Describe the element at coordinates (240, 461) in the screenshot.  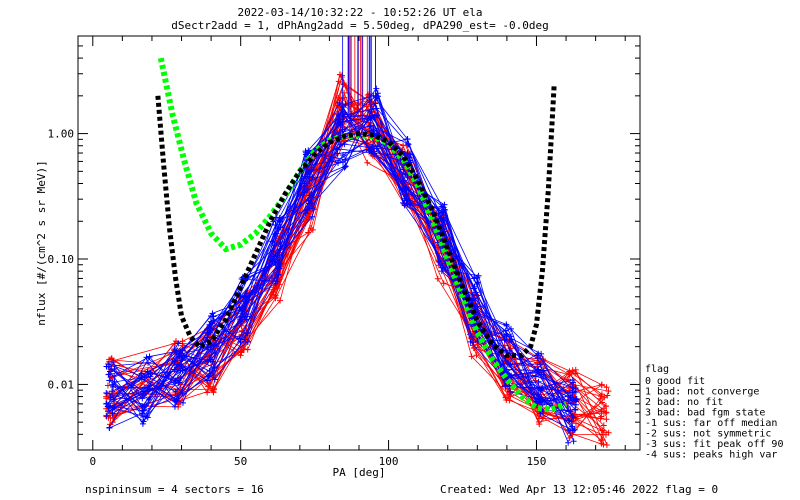
I see `x-tick-label: 50` at that location.